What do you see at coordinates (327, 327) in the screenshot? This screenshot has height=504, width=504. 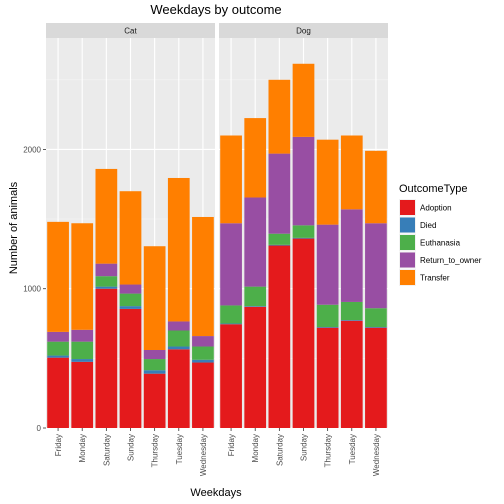 I see `bar-segment-dog-thursday-died` at bounding box center [327, 327].